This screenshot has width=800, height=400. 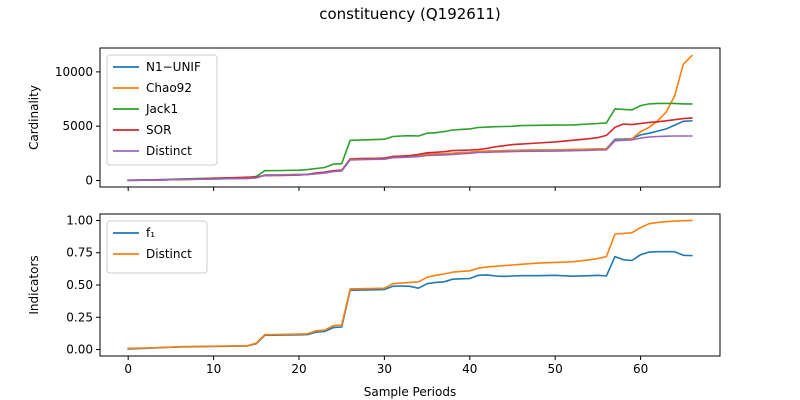 I want to click on legend: N1−UNIF Chao92 Jack1 SOR Distinct, so click(x=162, y=110).